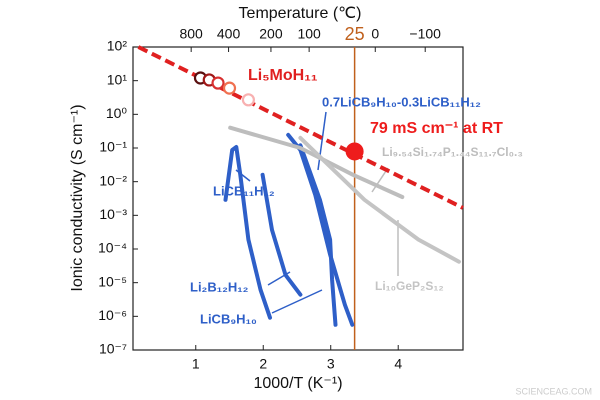  What do you see at coordinates (436, 128) in the screenshot?
I see `highlight-label: 79 mS cm⁻¹ at RT` at bounding box center [436, 128].